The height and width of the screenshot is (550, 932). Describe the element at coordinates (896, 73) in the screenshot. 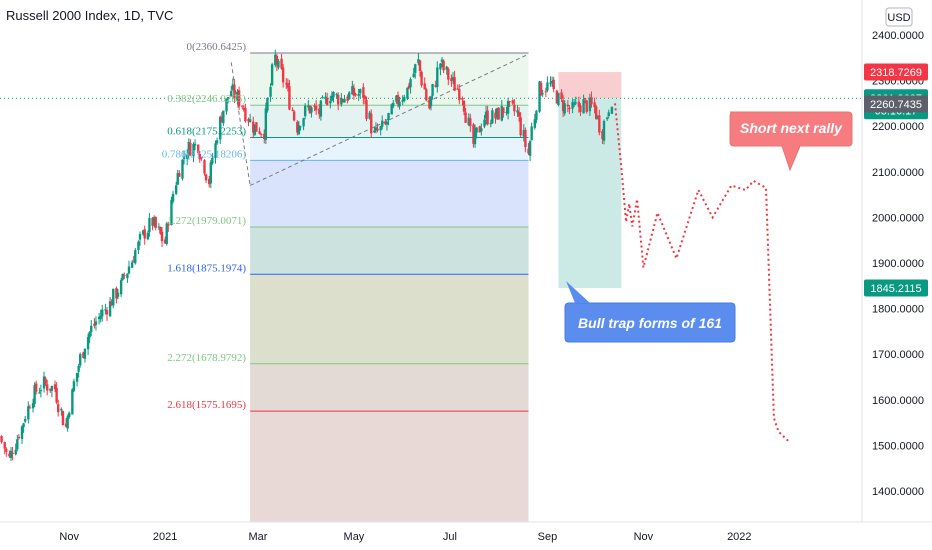

I see `price-tag-label-0: 2318.7269` at that location.